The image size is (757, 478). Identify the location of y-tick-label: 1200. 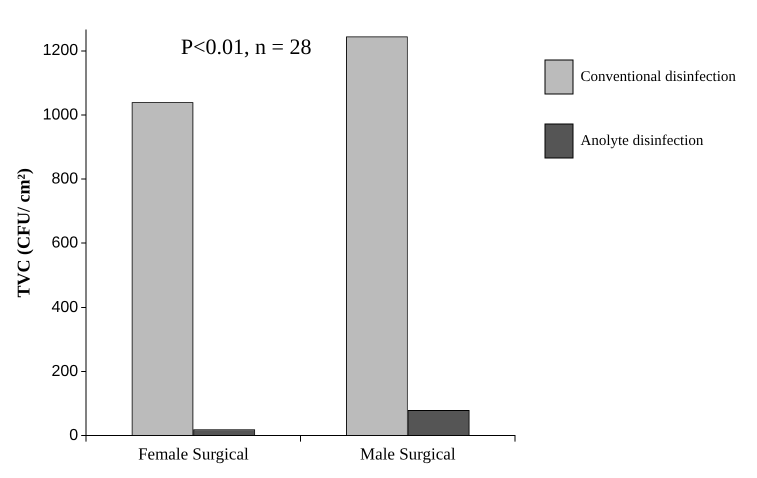
(60, 51).